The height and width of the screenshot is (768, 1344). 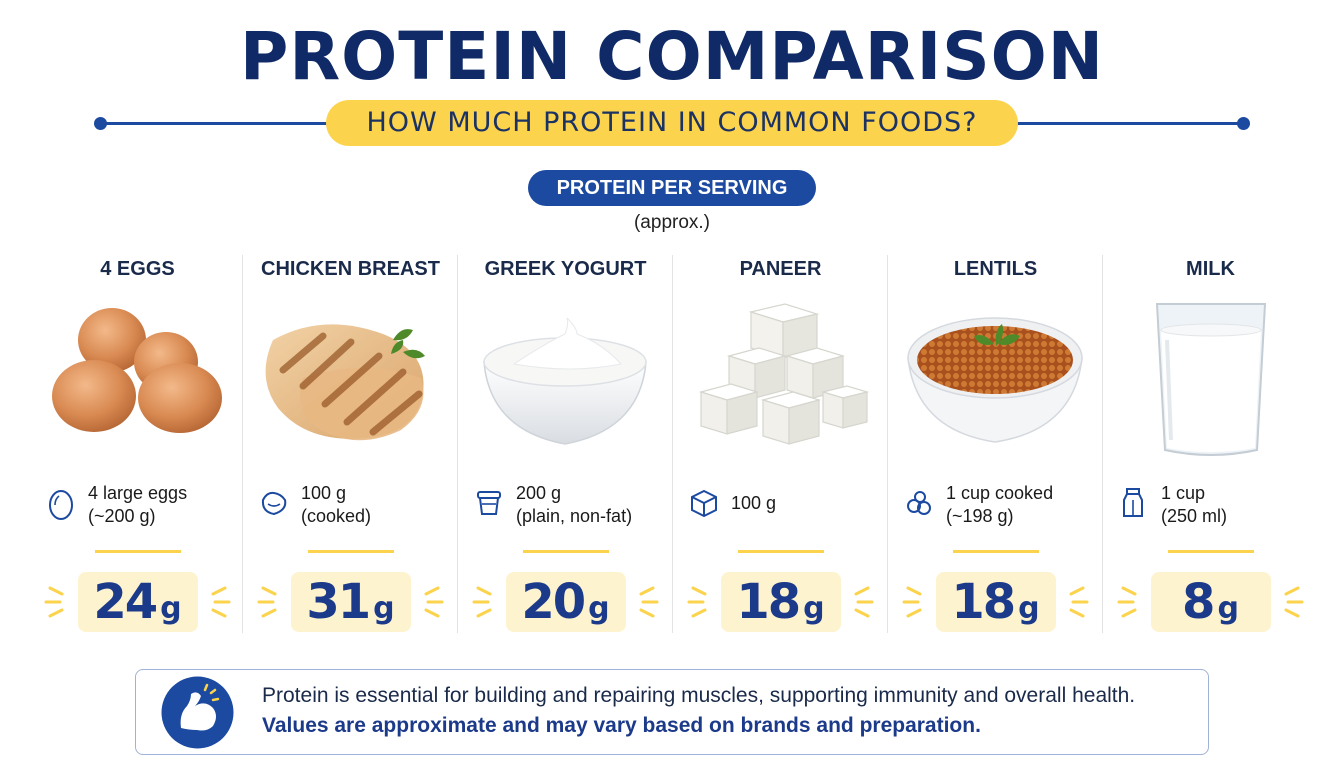 I want to click on serving-line-2: (plain, non-fat), so click(x=574, y=516).